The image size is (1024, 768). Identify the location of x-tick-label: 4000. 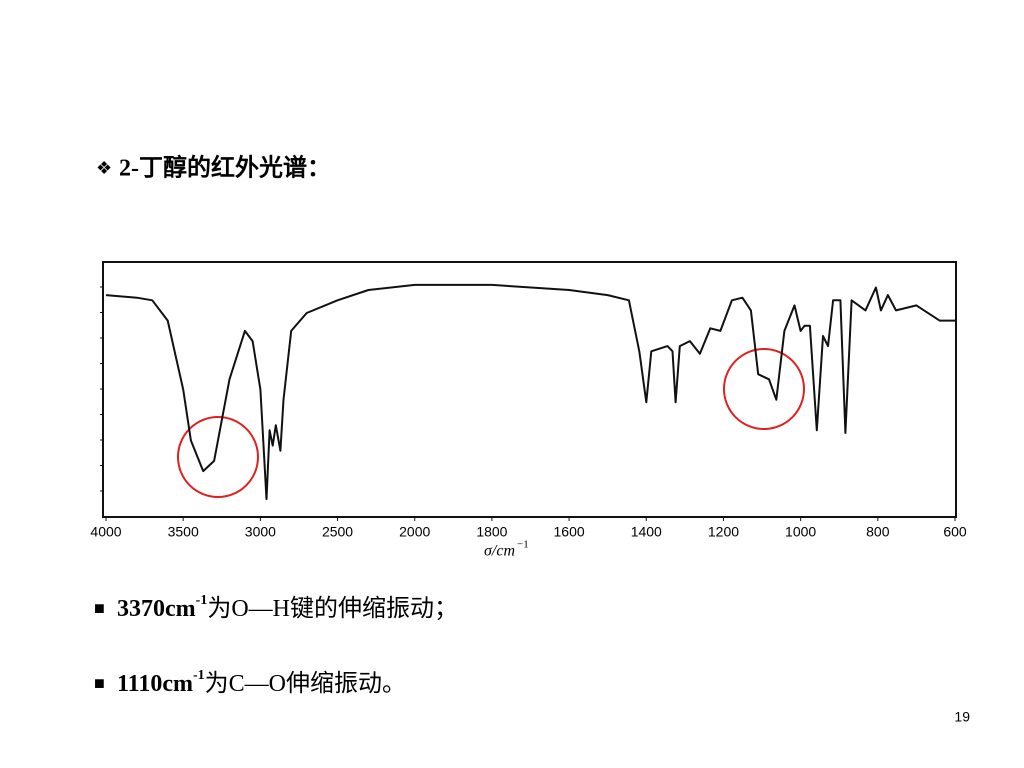
(105, 532).